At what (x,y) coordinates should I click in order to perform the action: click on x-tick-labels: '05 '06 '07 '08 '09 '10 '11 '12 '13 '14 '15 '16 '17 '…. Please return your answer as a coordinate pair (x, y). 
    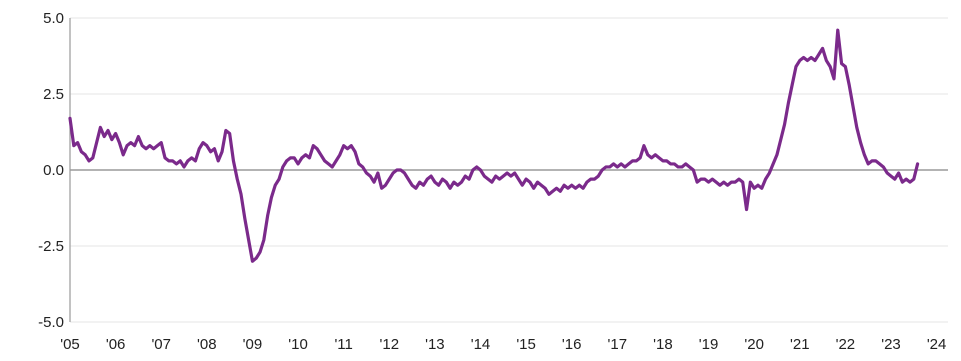
    Looking at the image, I should click on (503, 344).